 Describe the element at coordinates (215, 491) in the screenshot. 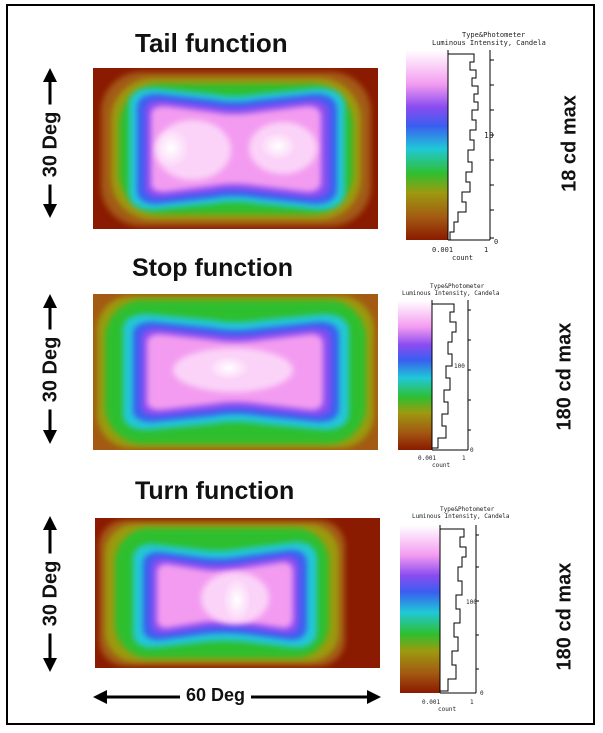

I see `panel-title: Turn function` at that location.